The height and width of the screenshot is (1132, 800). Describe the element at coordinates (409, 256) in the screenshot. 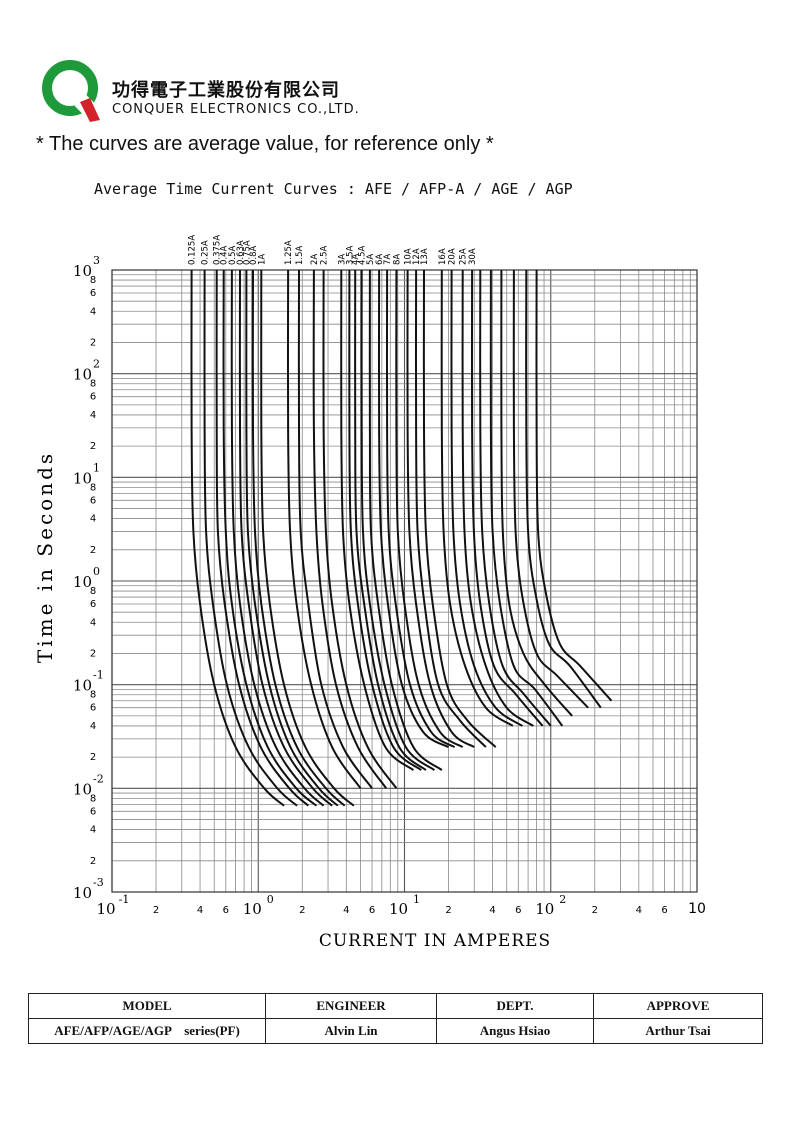

I see `series-label: 10A` at that location.